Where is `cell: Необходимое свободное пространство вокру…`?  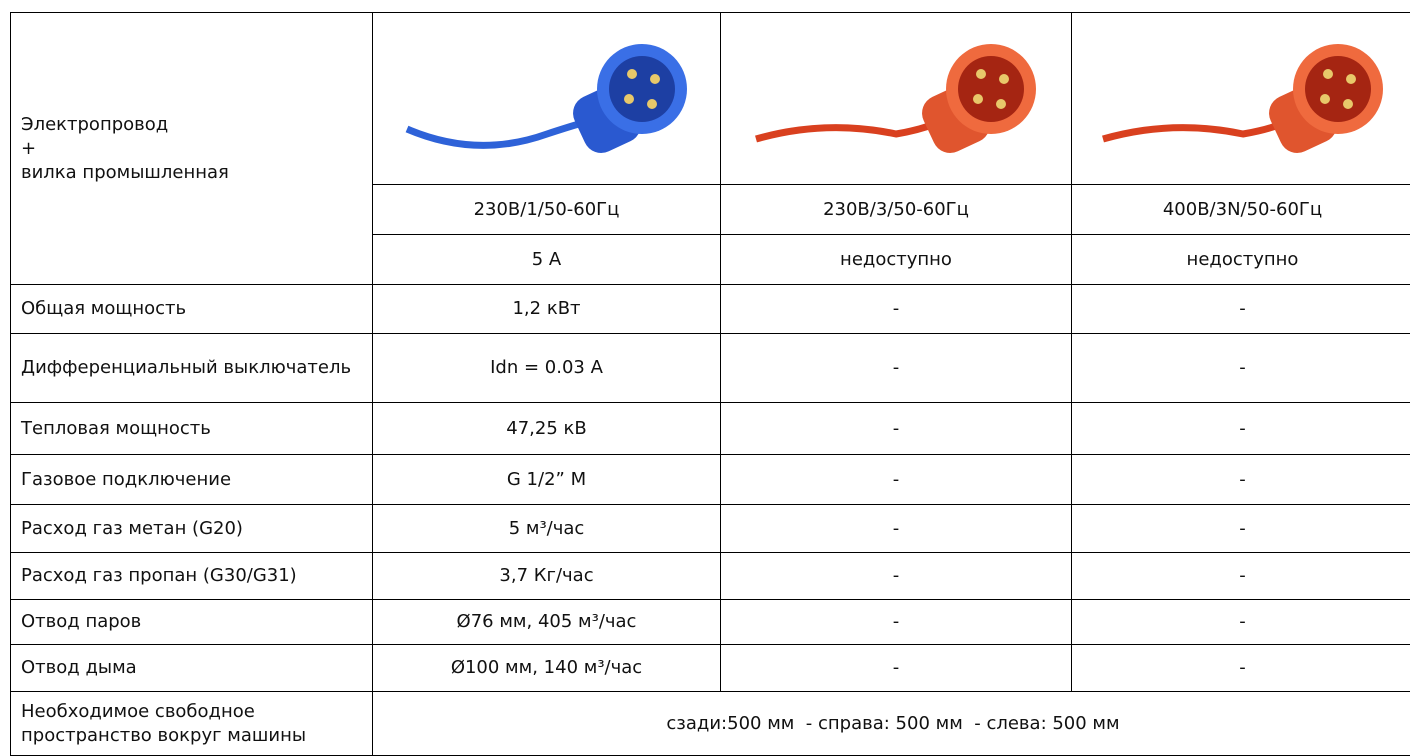 cell: Необходимое свободное пространство вокру… is located at coordinates (191, 723).